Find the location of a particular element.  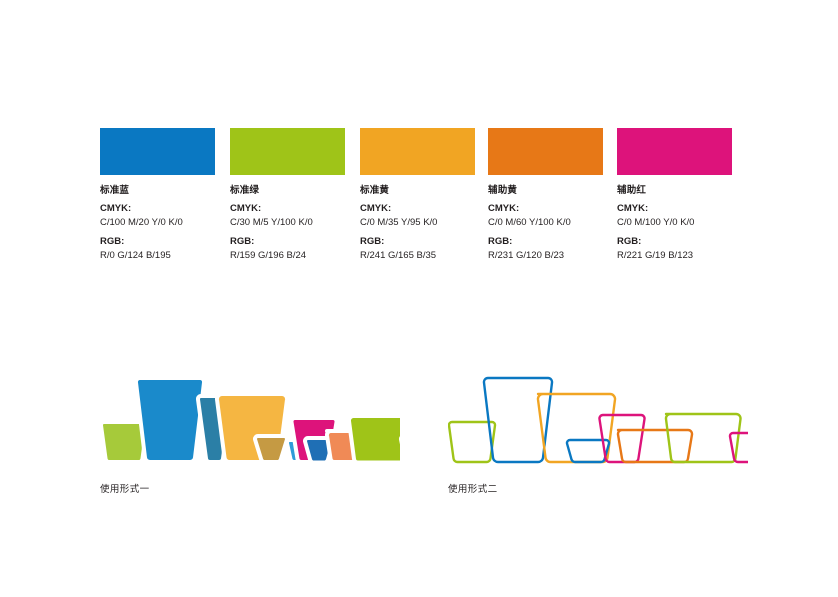

color-chip-standard-blue is located at coordinates (157, 151).